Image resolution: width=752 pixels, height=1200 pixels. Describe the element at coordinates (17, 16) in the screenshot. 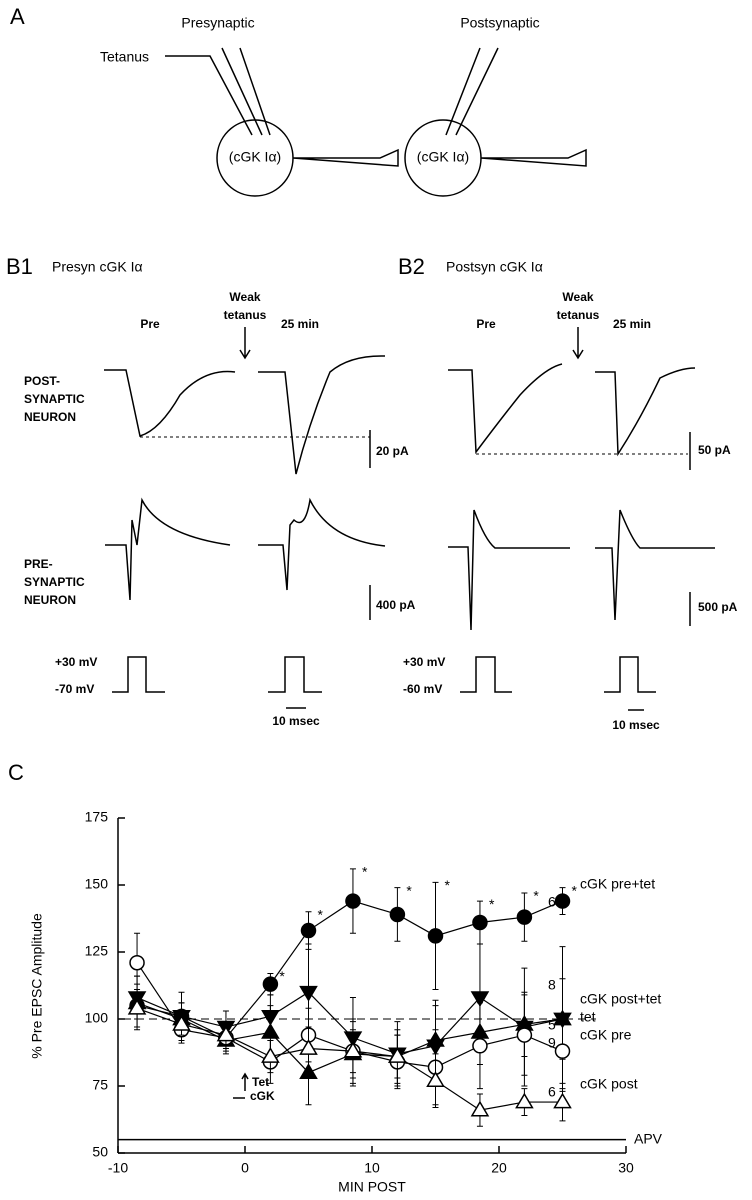

I see `panel-label: A` at that location.